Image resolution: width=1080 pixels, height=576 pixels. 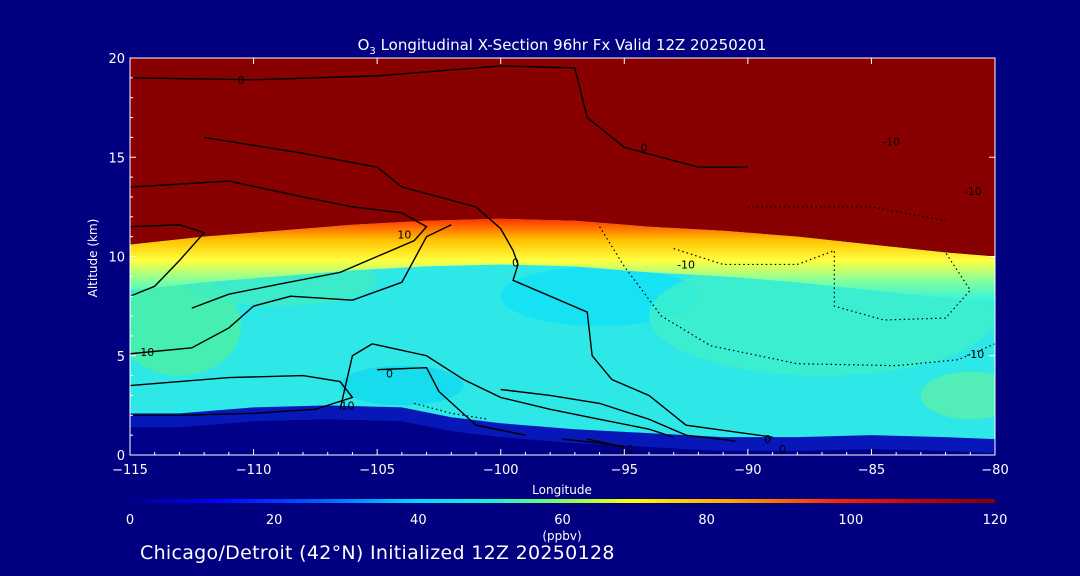 What do you see at coordinates (995, 520) in the screenshot?
I see `colorbar-tick-label: 120` at bounding box center [995, 520].